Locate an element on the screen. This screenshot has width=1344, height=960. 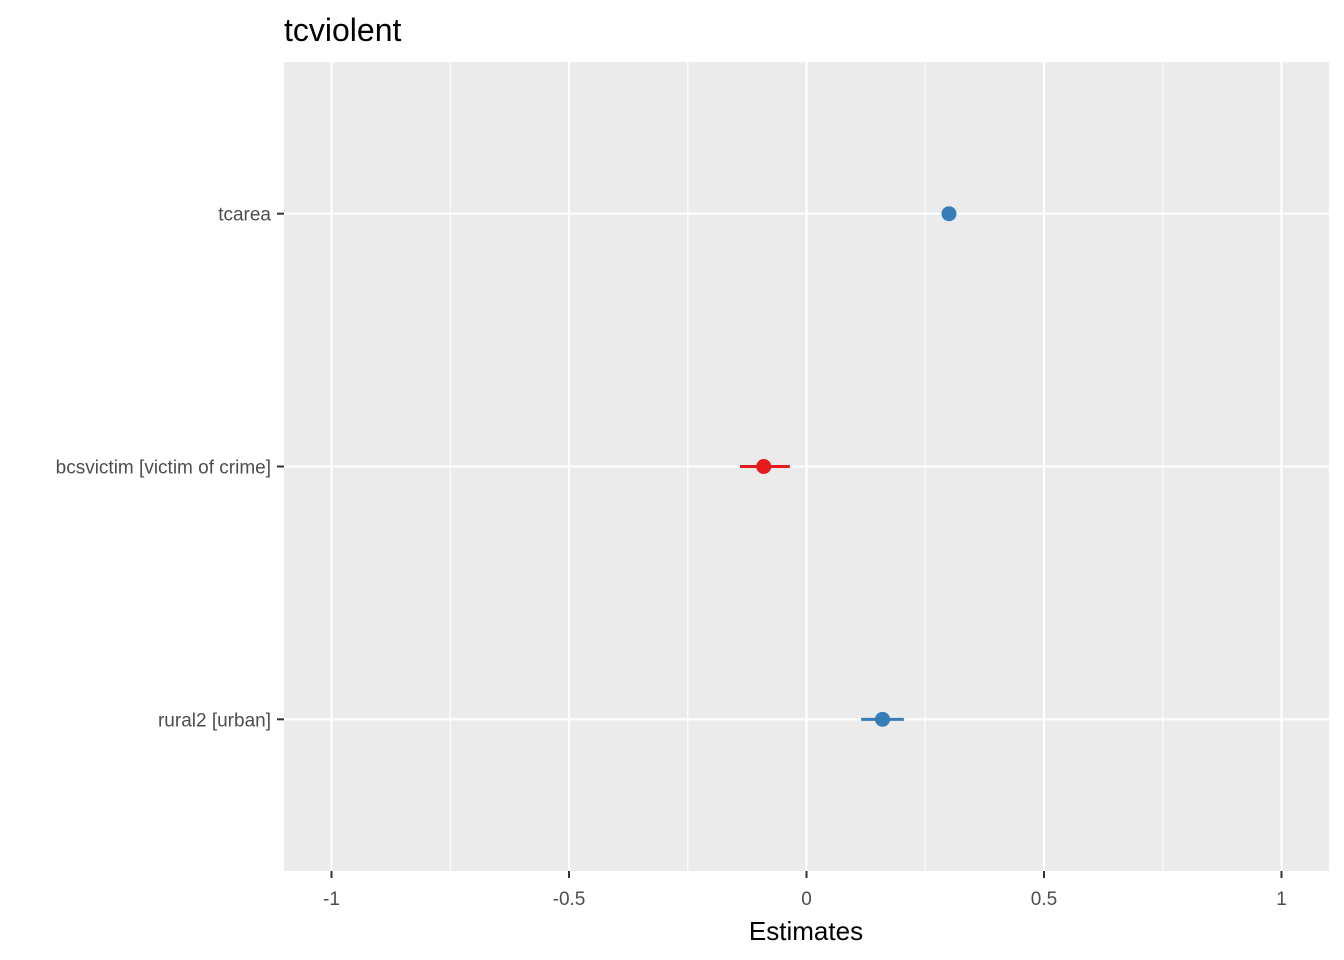
estimate-marks is located at coordinates (848, 466).